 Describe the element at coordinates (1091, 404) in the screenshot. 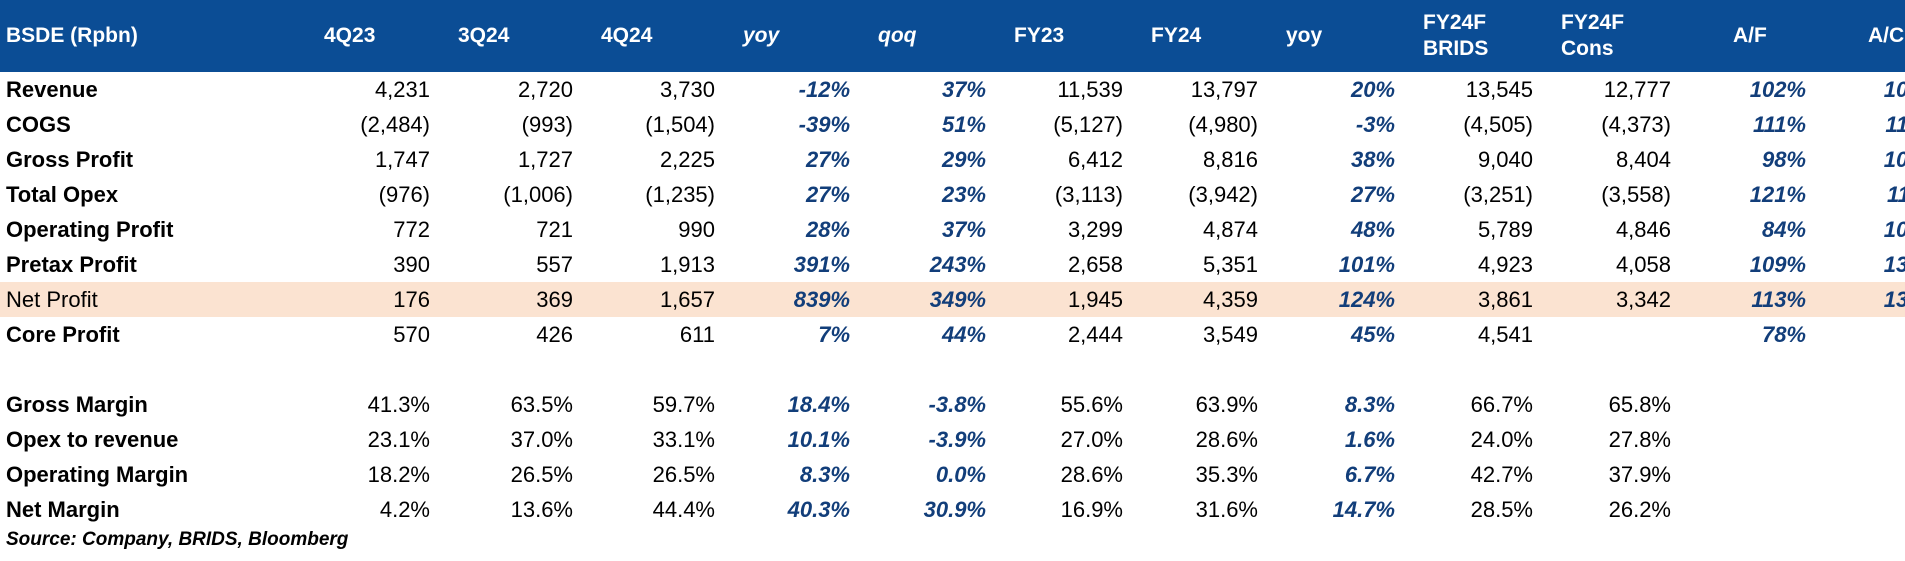

I see `table-cell: 55.6%` at that location.